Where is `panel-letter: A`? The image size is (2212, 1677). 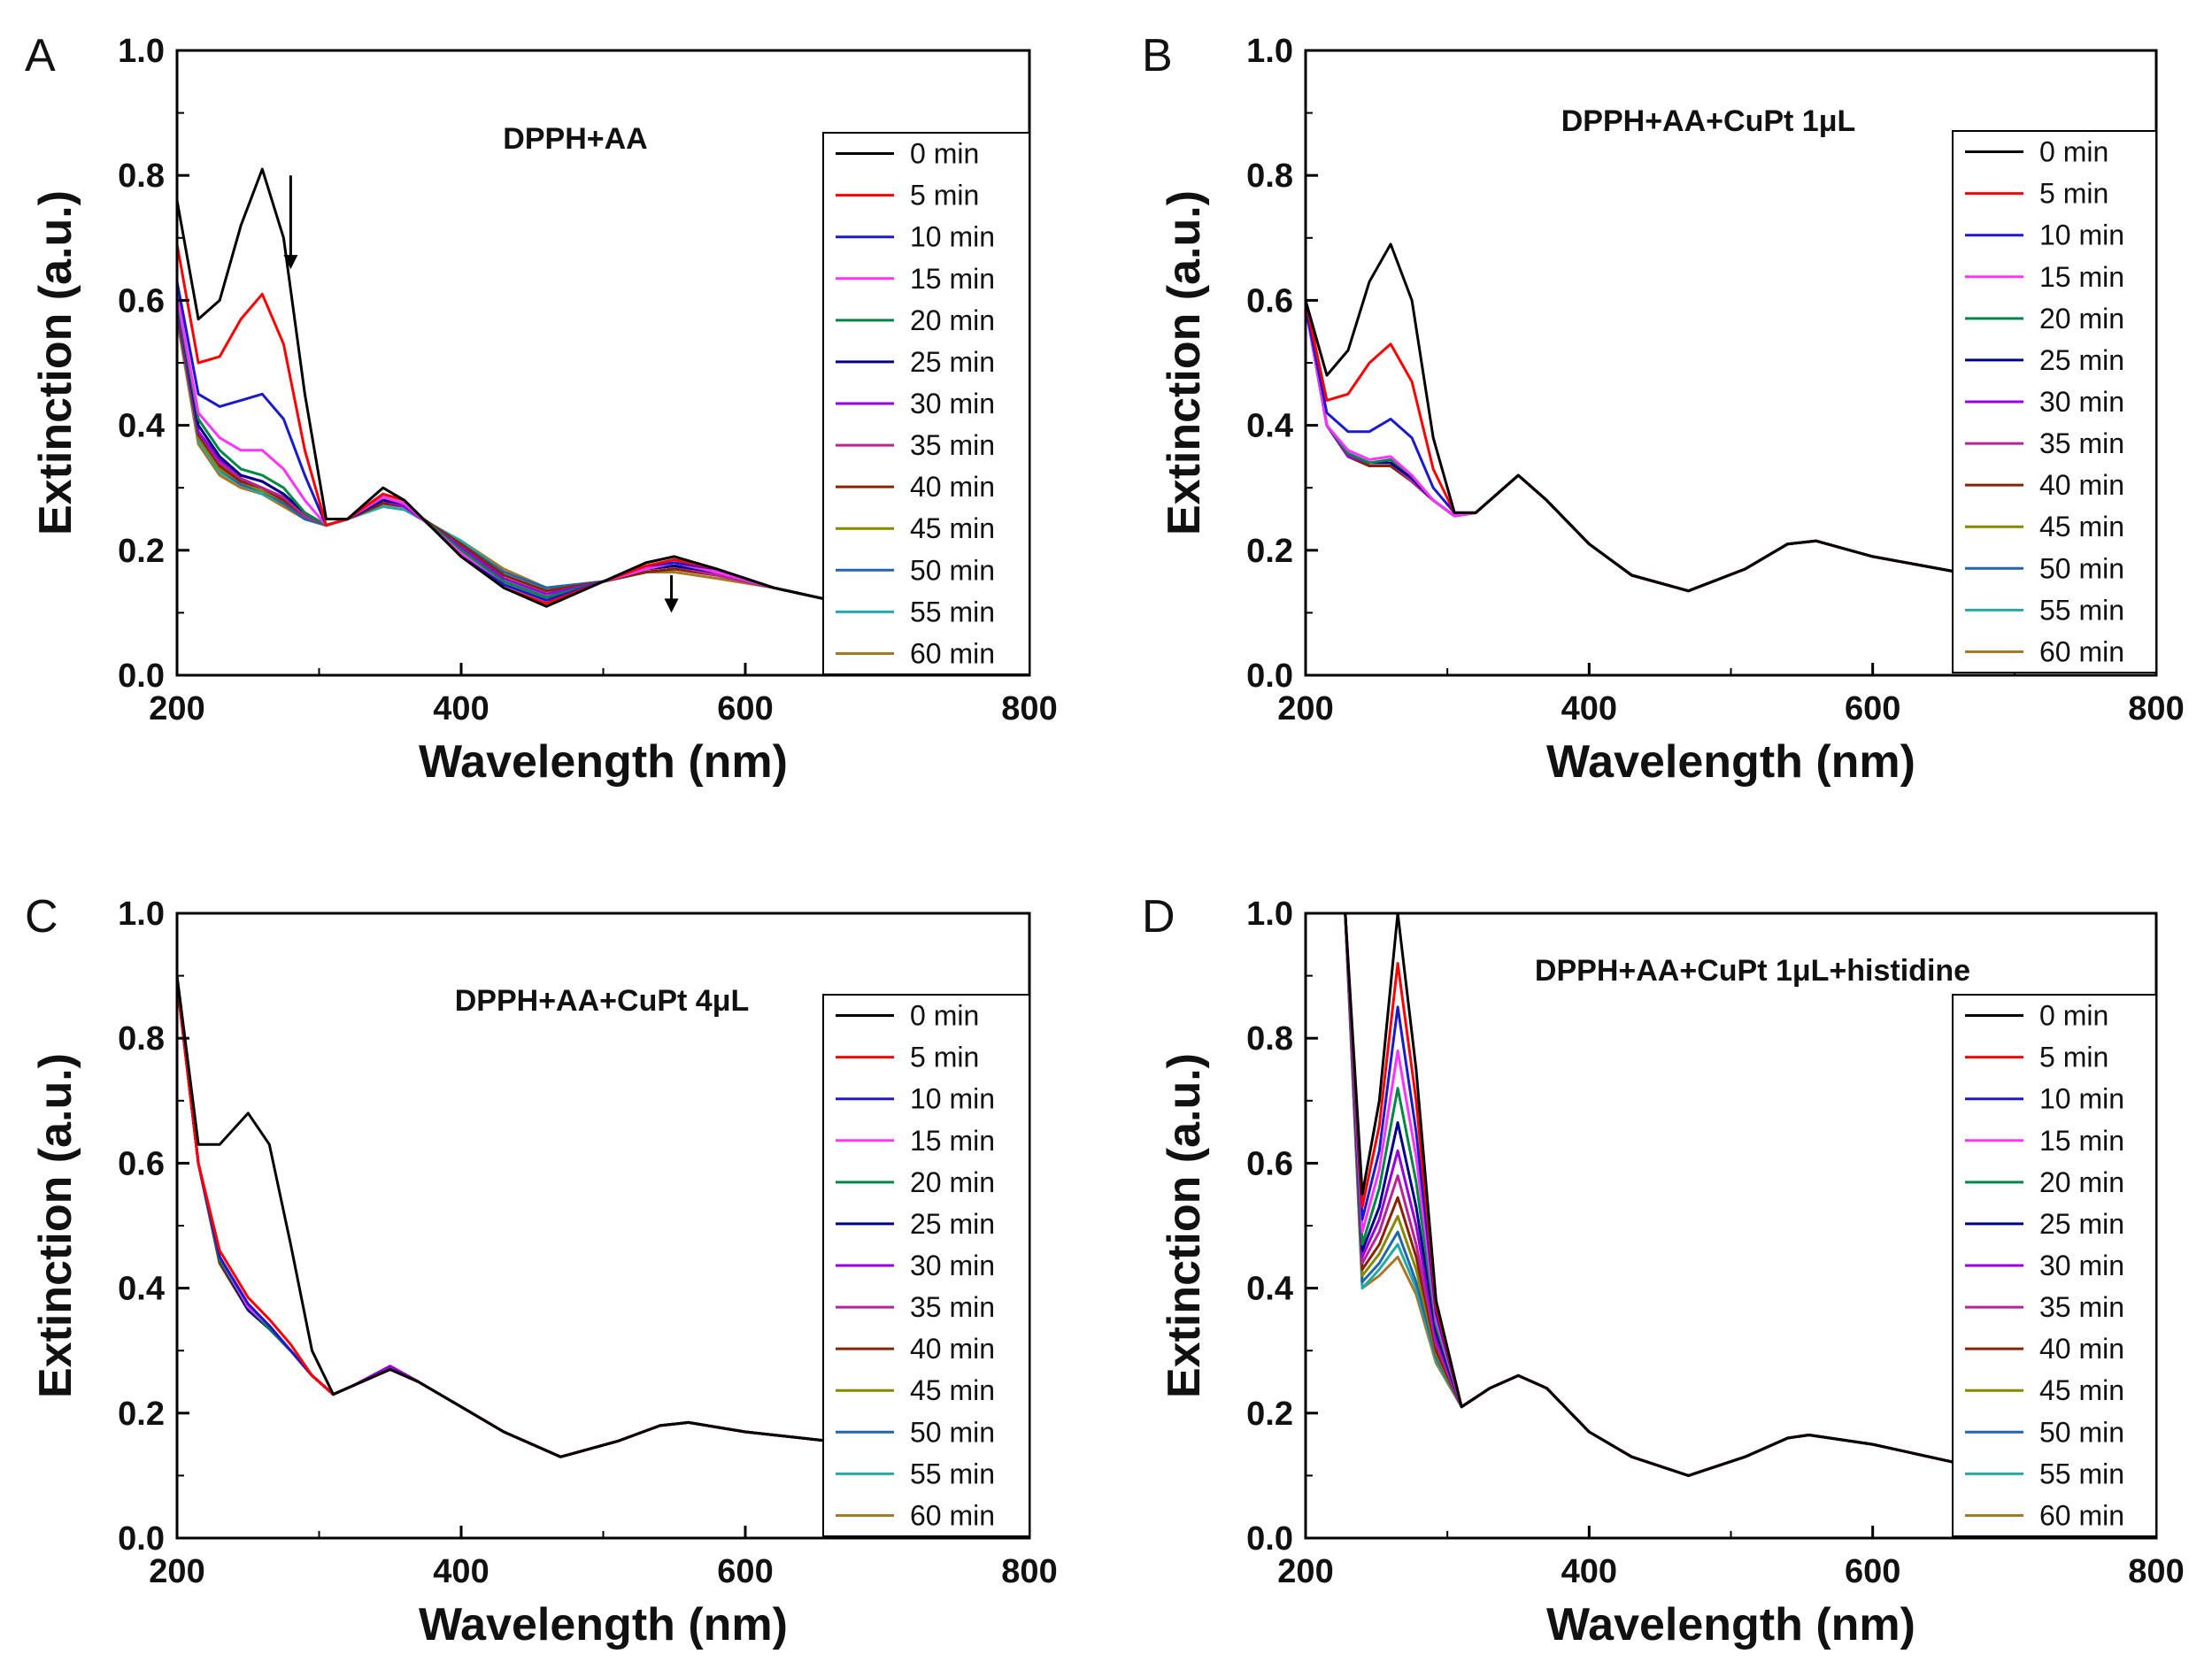 panel-letter: A is located at coordinates (40, 55).